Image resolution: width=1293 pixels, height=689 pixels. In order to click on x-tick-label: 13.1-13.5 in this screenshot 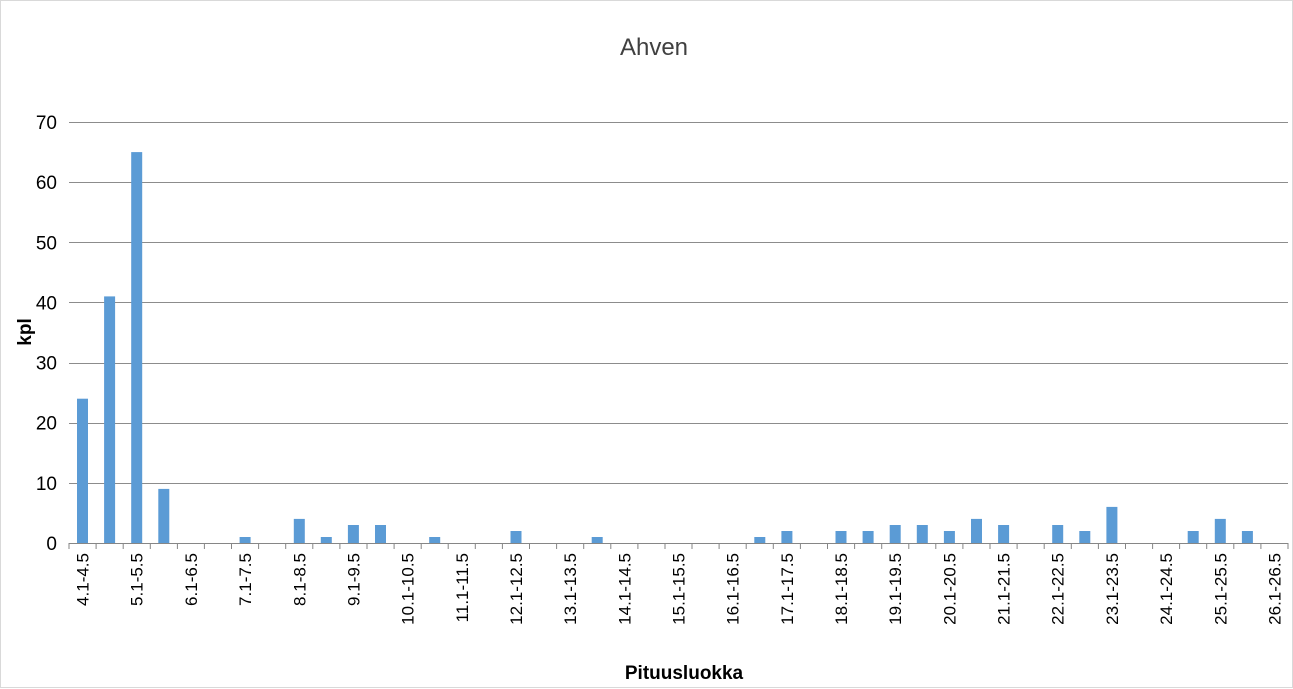, I will do `click(570, 589)`.